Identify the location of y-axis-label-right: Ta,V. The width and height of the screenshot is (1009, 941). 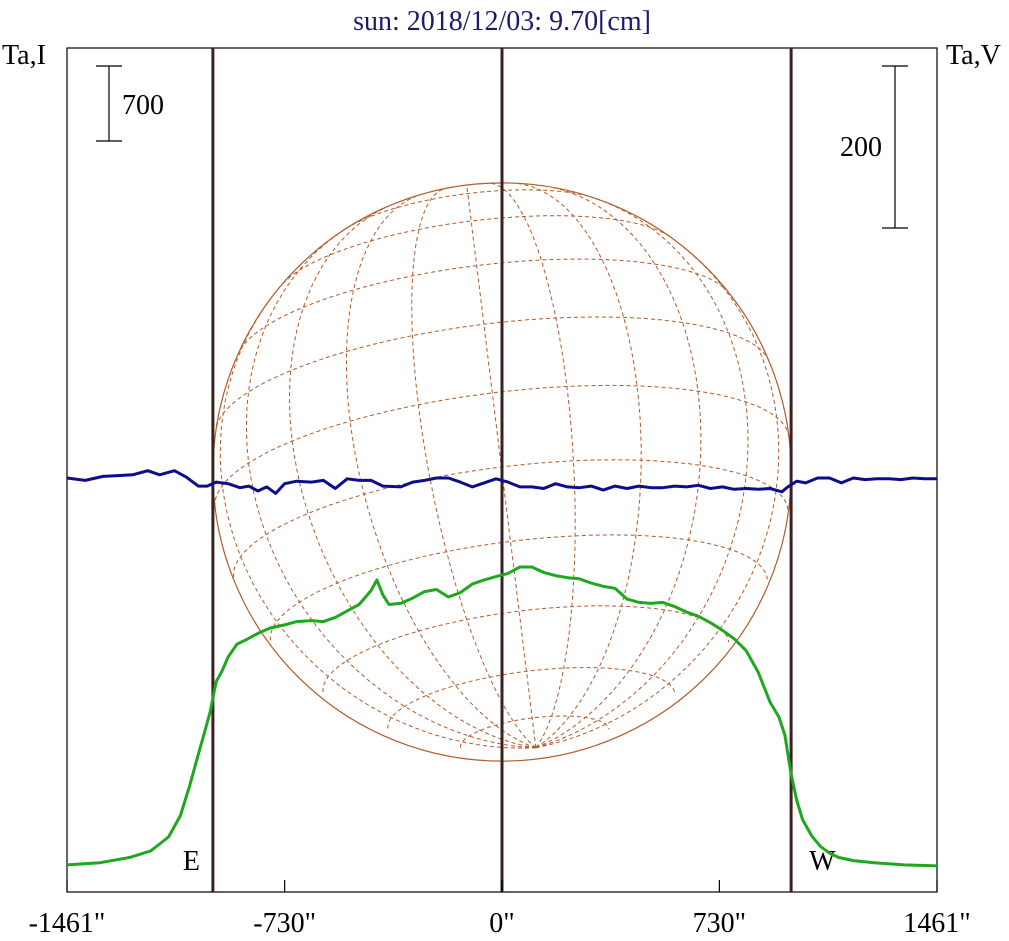
(973, 55).